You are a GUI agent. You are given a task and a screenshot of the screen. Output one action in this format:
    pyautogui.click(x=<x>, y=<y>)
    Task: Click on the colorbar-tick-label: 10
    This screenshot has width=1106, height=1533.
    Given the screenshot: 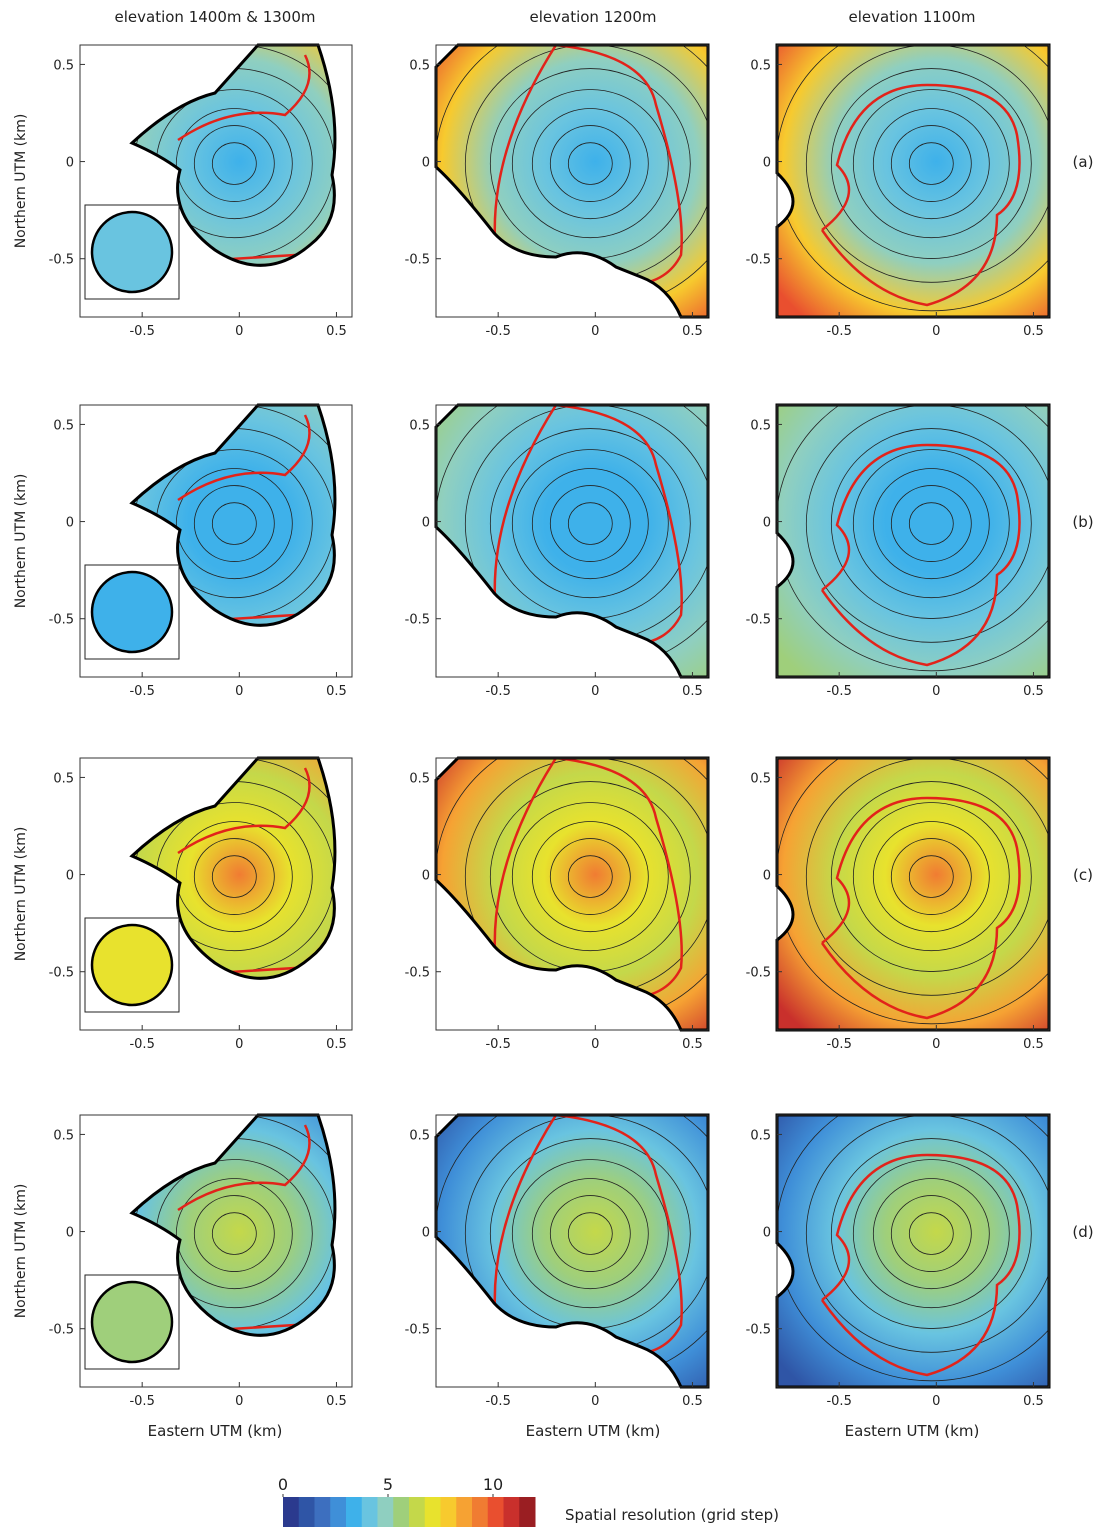 What is the action you would take?
    pyautogui.click(x=493, y=1484)
    